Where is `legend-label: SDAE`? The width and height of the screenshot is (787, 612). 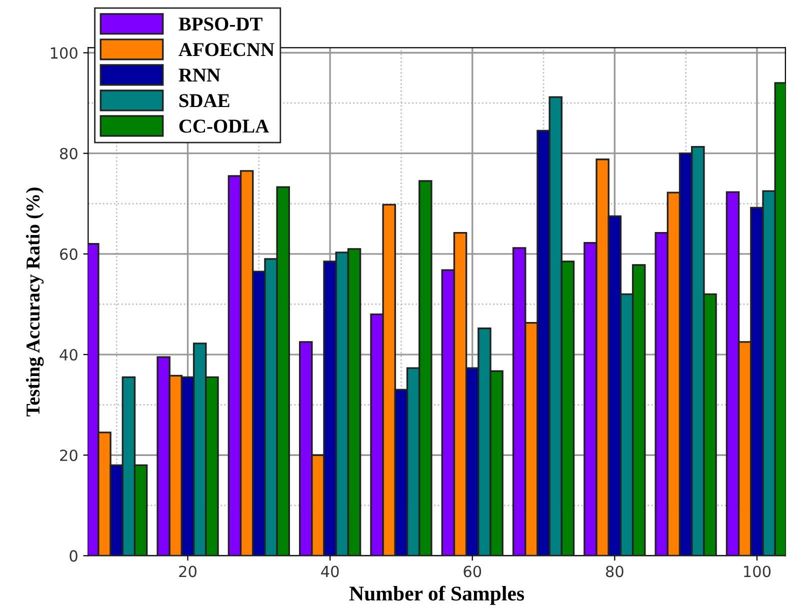
legend-label: SDAE is located at coordinates (204, 101).